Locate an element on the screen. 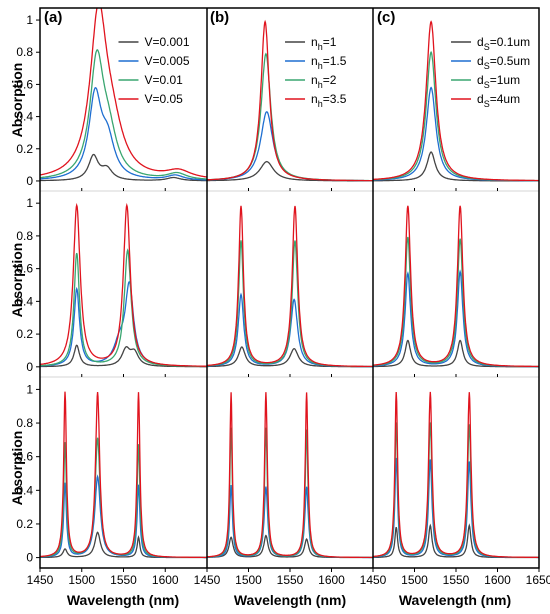 Image resolution: width=550 pixels, height=614 pixels. legend-label: V=0.001 is located at coordinates (166, 42).